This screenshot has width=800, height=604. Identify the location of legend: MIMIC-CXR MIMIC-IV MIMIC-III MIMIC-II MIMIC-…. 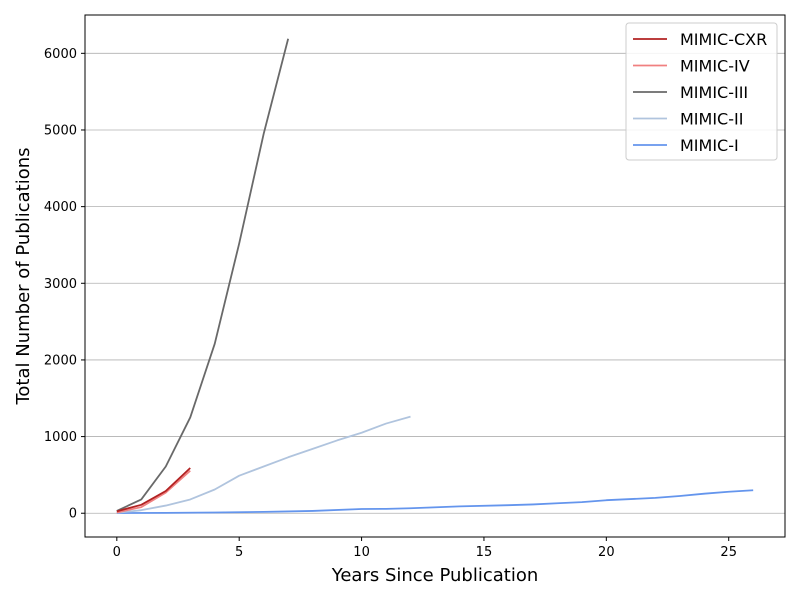
(701, 91).